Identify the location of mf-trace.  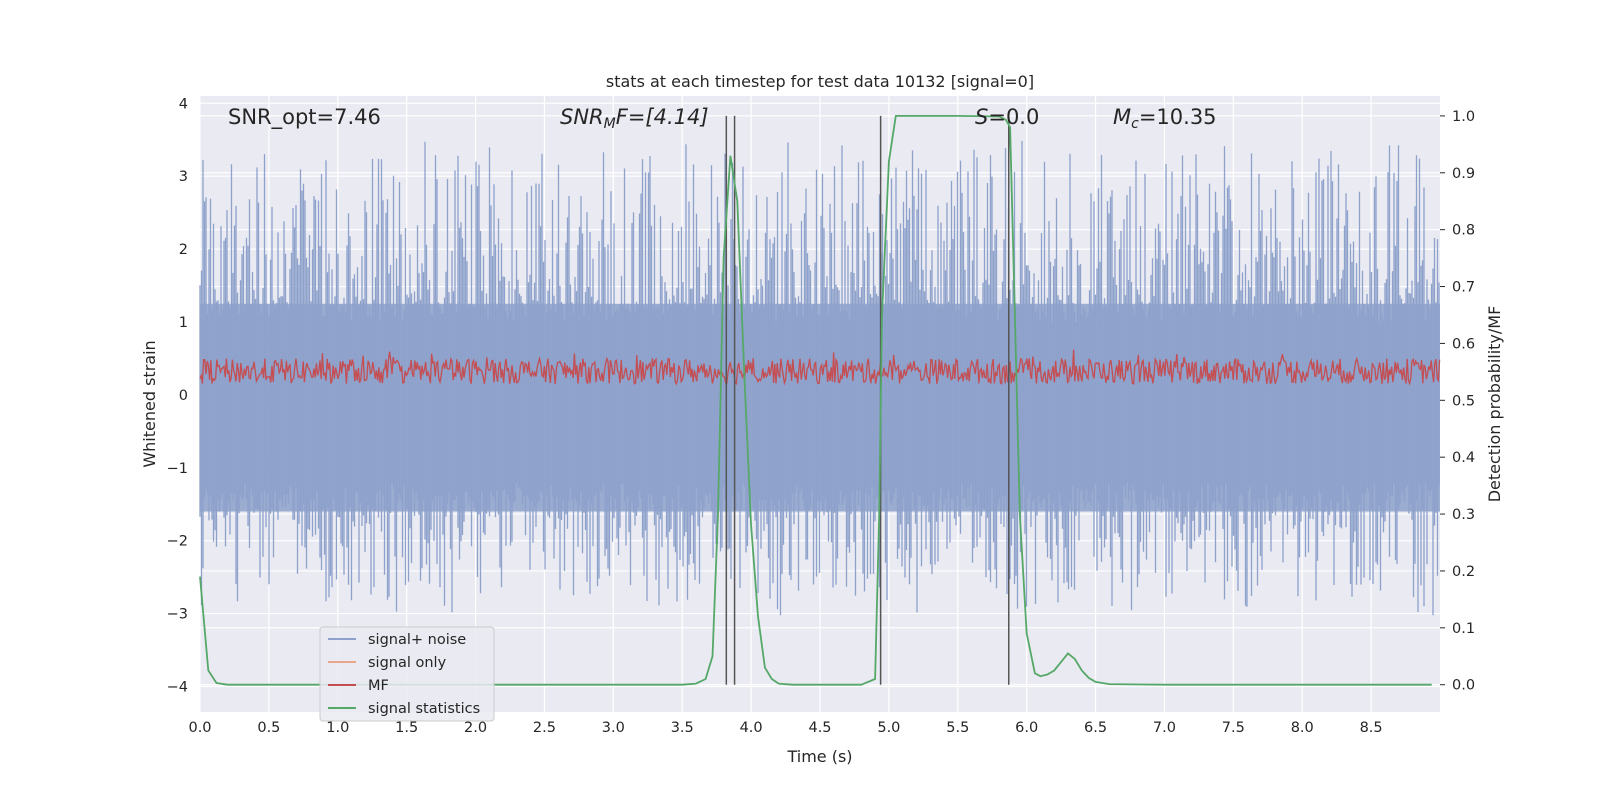
(820, 367).